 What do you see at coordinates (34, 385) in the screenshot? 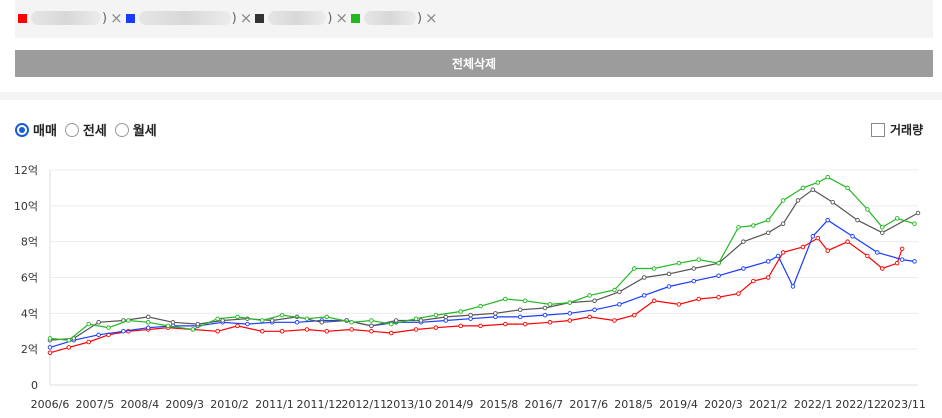
I see `y-tick-label: 0` at bounding box center [34, 385].